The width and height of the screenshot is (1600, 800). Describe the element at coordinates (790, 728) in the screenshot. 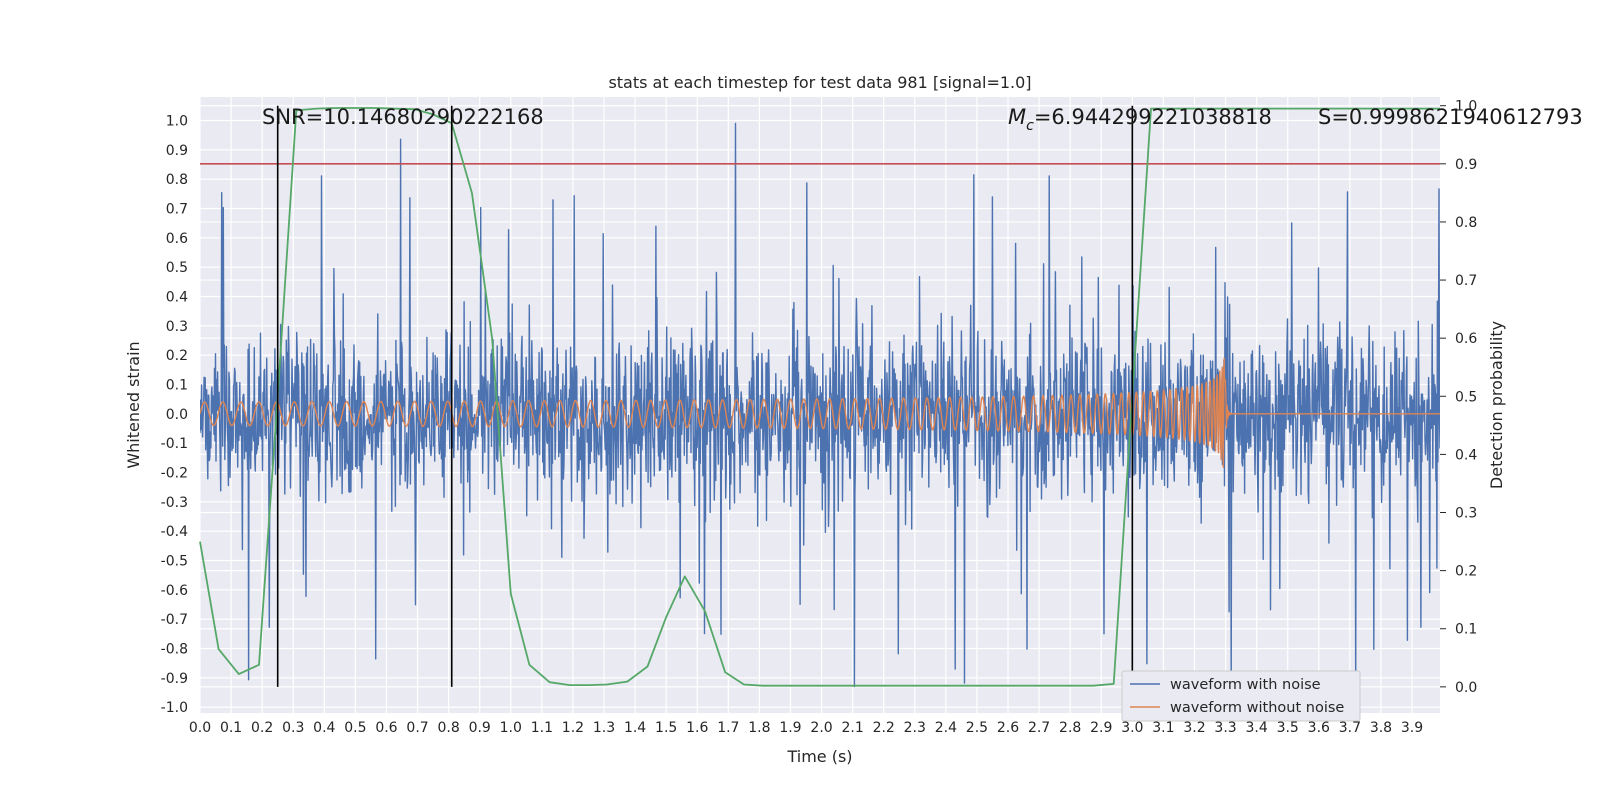

I see `x-tick-label: 1.9` at that location.